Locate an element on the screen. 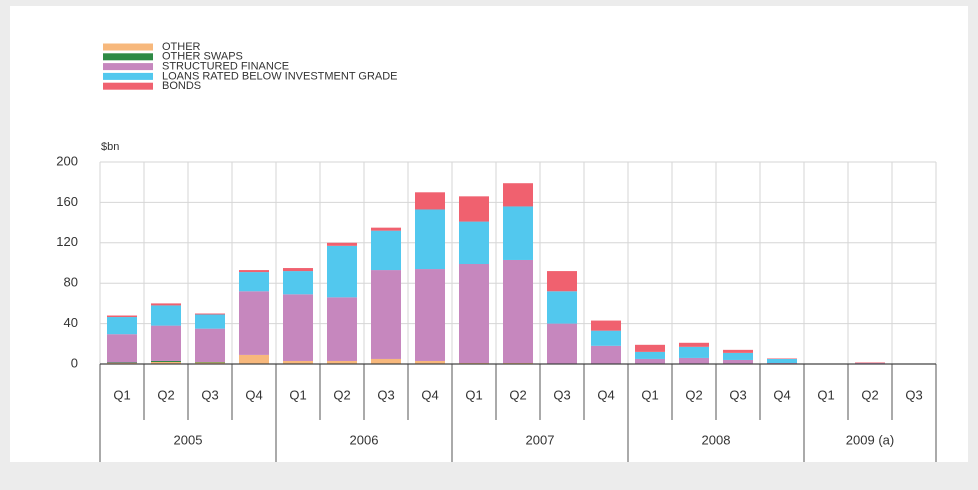 The image size is (978, 490). y-tick-label: 40 is located at coordinates (71, 322).